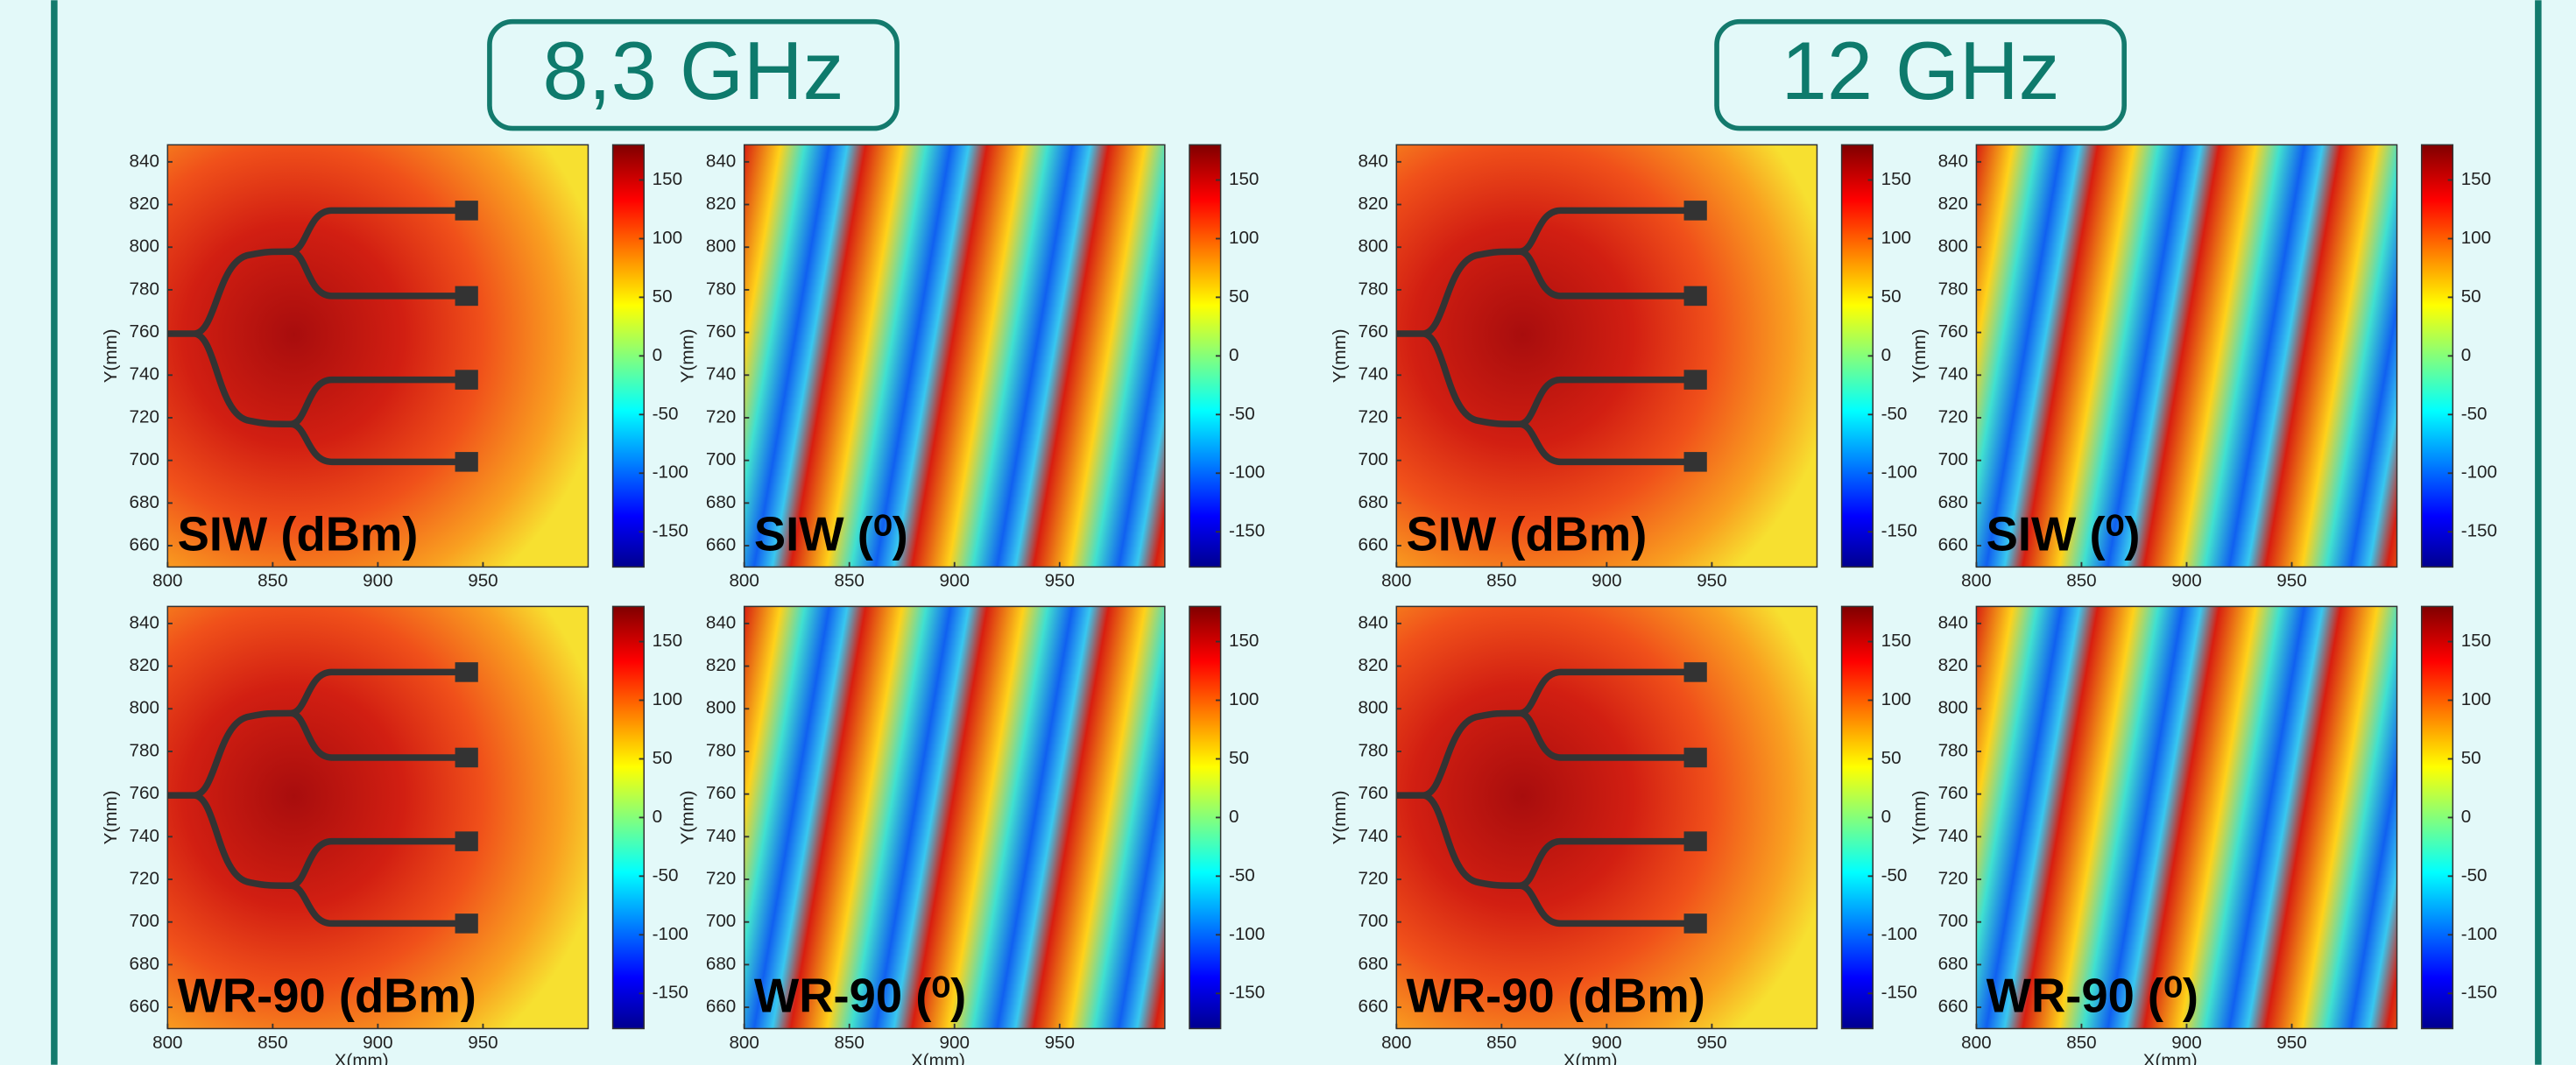 This screenshot has width=2576, height=1065. I want to click on title: 8,3 GHz, so click(694, 70).